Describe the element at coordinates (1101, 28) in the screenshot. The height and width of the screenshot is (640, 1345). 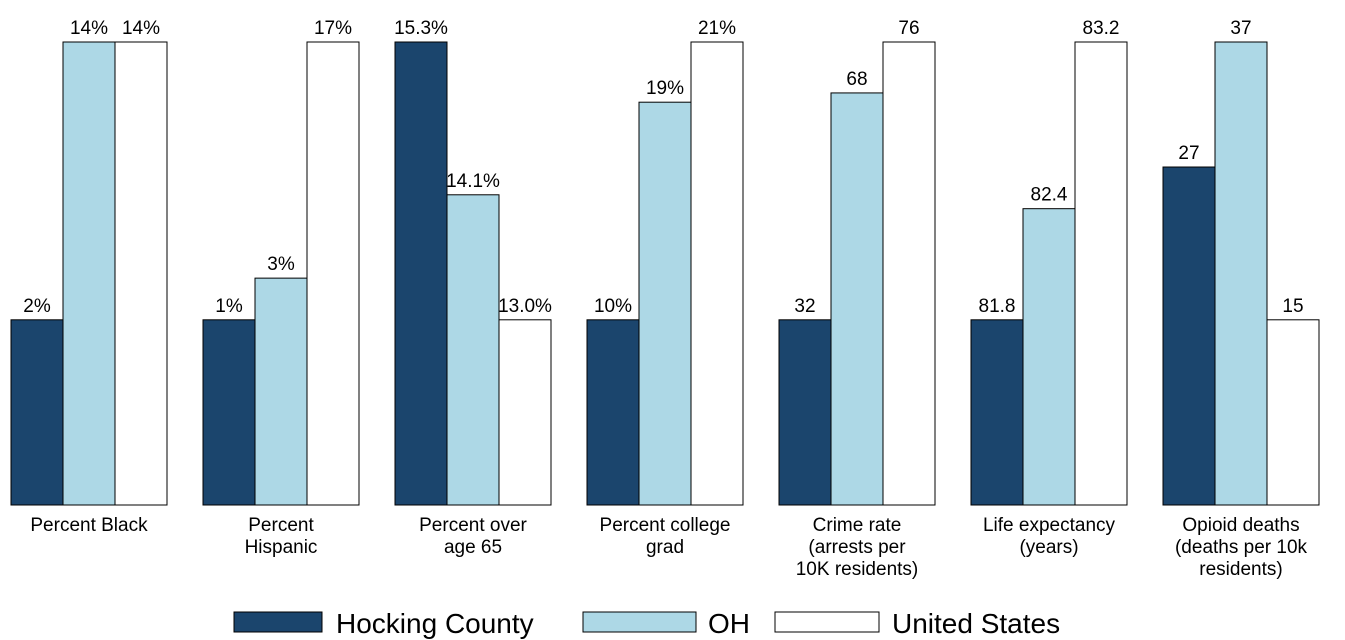
I see `bar-value-label: 83.2` at that location.